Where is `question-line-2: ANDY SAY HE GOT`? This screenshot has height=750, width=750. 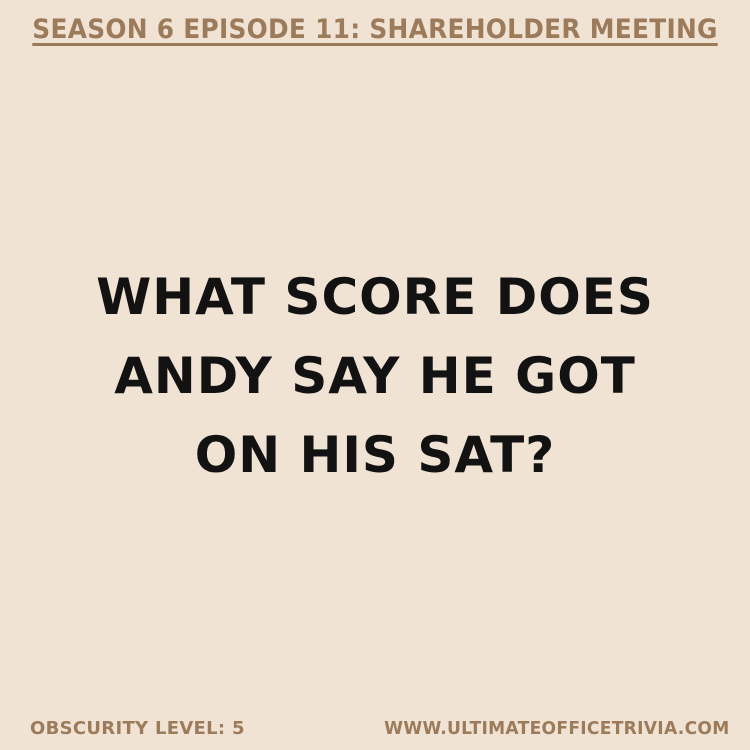
question-line-2: ANDY SAY HE GOT is located at coordinates (375, 376).